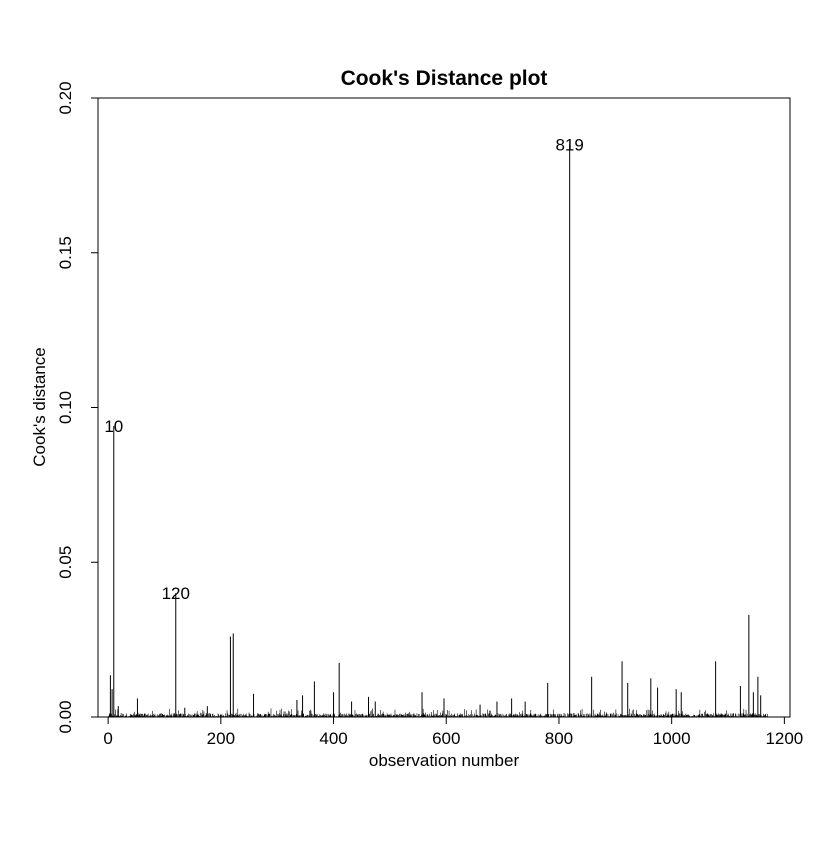 The height and width of the screenshot is (845, 840). I want to click on x-axis-title: observation number, so click(444, 760).